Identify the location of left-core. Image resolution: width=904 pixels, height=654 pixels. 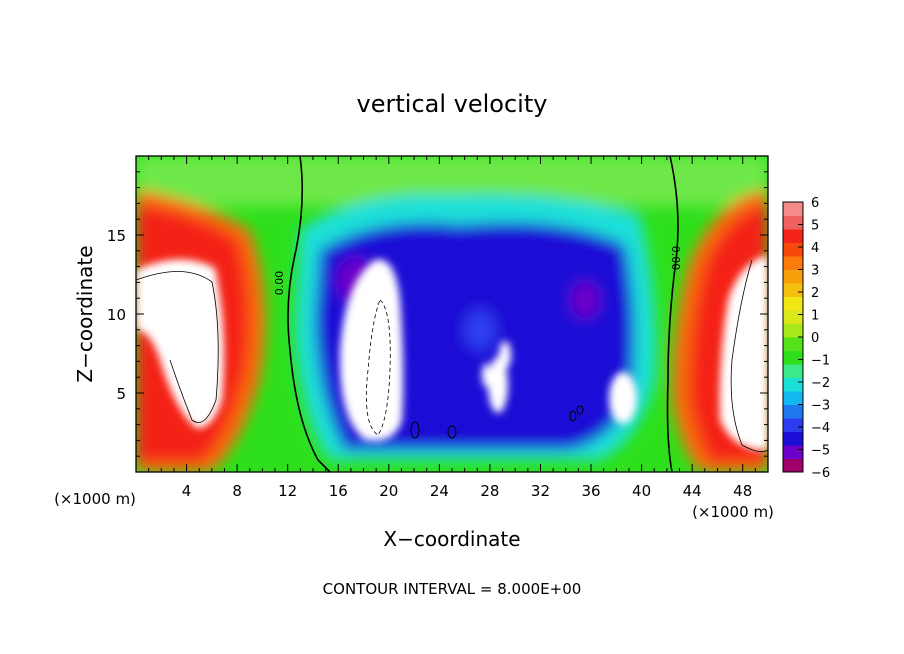
(180, 344).